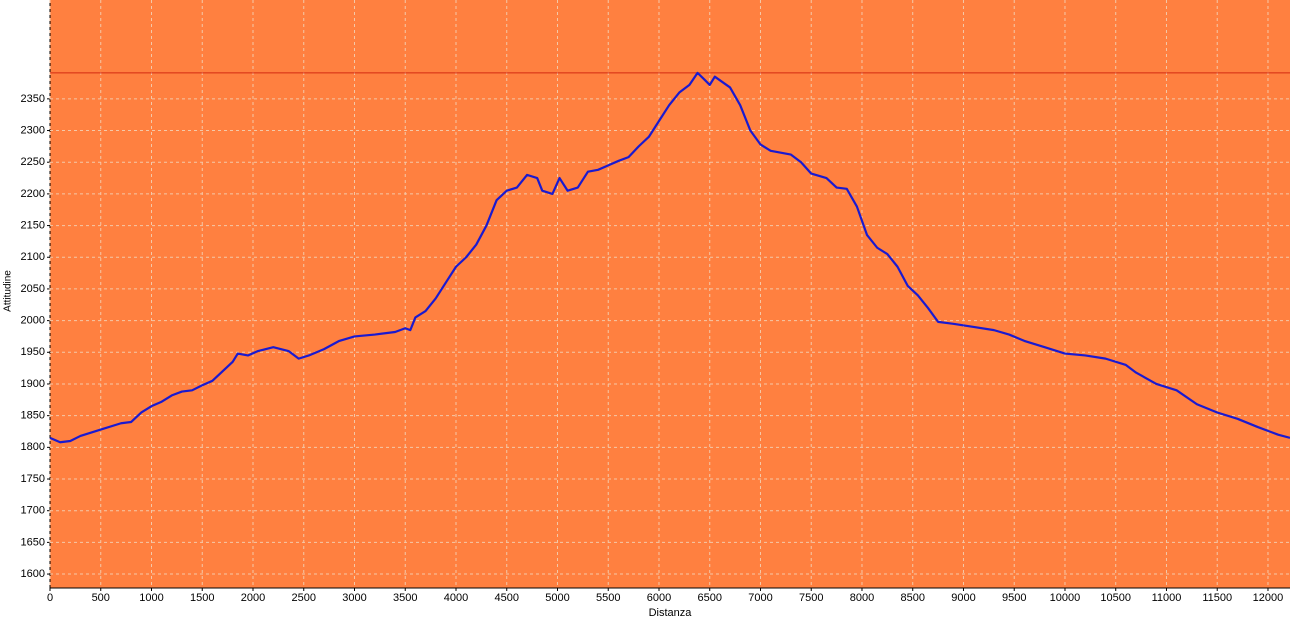 This screenshot has height=620, width=1290. Describe the element at coordinates (33, 416) in the screenshot. I see `y-tick-label: 1850` at that location.